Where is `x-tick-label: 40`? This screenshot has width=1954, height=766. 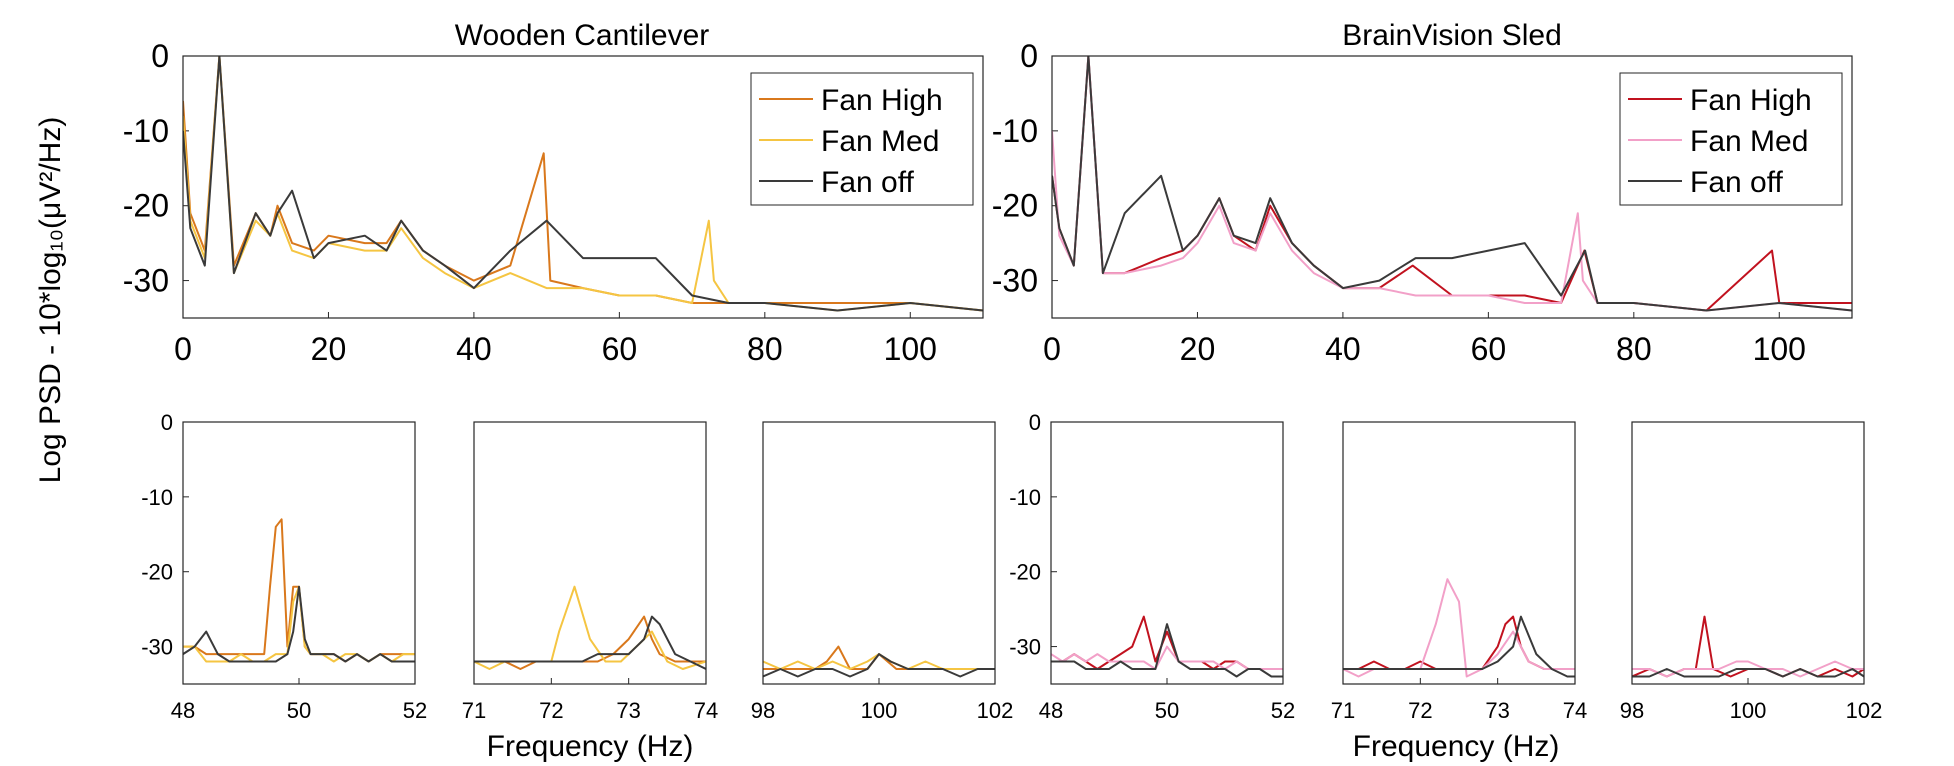 x-tick-label: 40 is located at coordinates (1343, 349).